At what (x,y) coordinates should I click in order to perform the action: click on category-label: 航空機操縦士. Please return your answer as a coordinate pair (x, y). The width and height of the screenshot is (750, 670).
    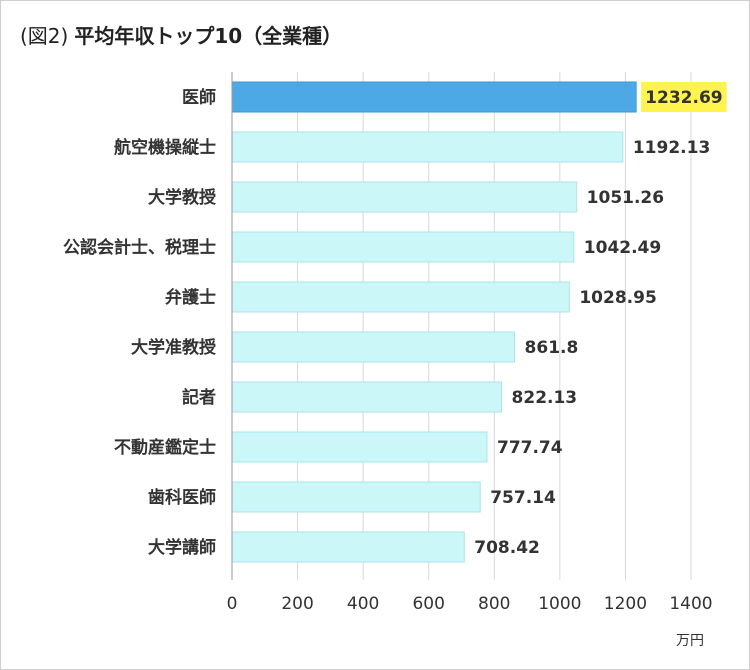
    Looking at the image, I should click on (165, 147).